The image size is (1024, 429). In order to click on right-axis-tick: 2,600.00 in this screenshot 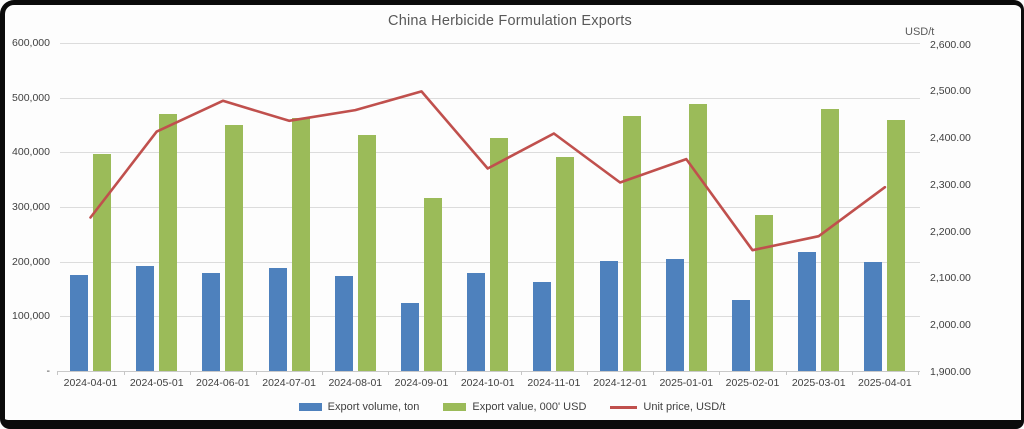, I will do `click(950, 44)`.